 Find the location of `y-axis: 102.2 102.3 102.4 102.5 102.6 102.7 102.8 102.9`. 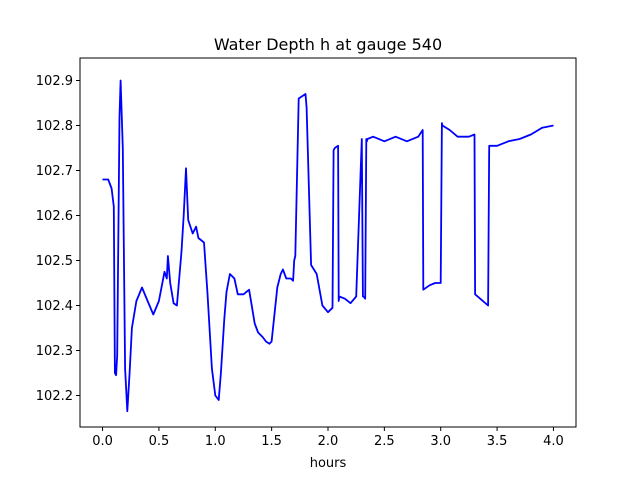

y-axis: 102.2 102.3 102.4 102.5 102.6 102.7 102.8 102.9 is located at coordinates (58, 239).